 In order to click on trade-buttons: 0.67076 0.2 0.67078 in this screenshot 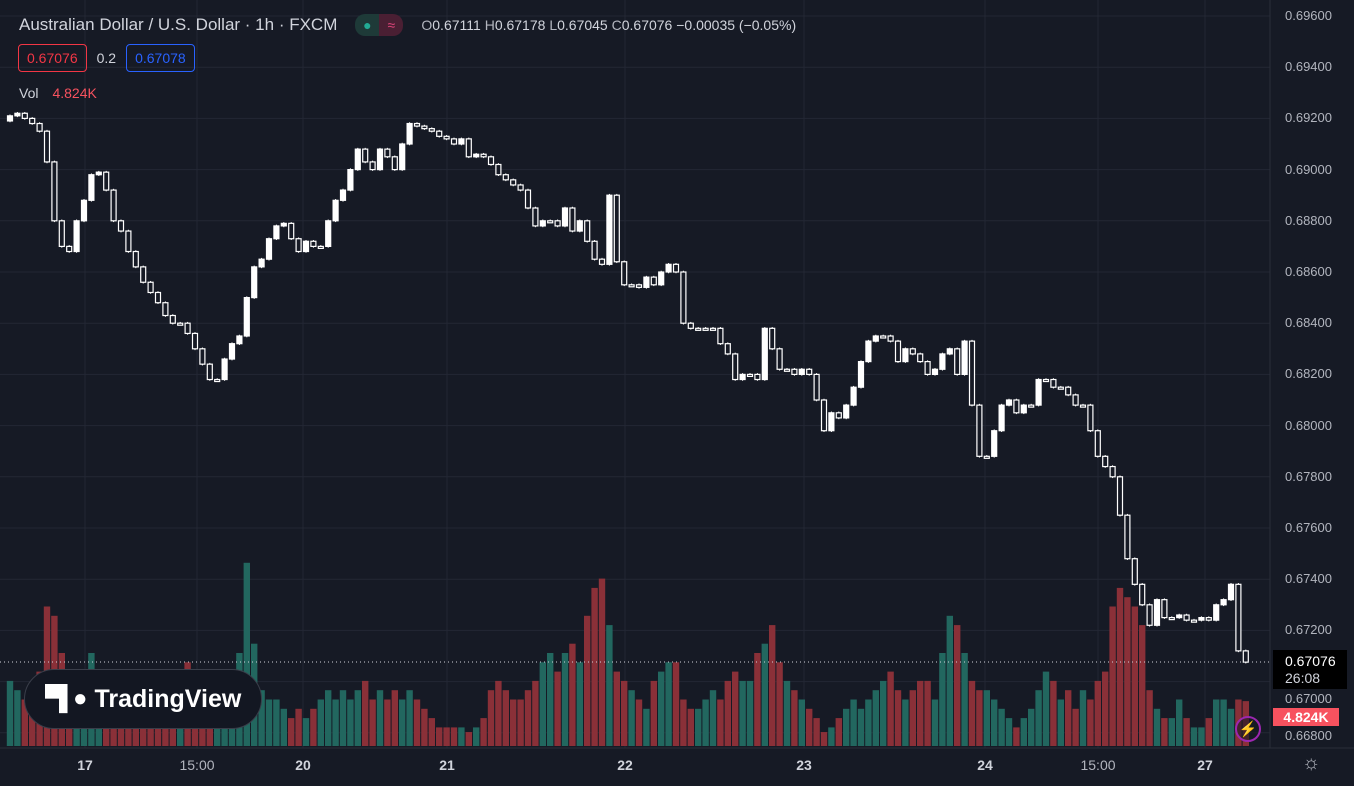, I will do `click(106, 58)`.